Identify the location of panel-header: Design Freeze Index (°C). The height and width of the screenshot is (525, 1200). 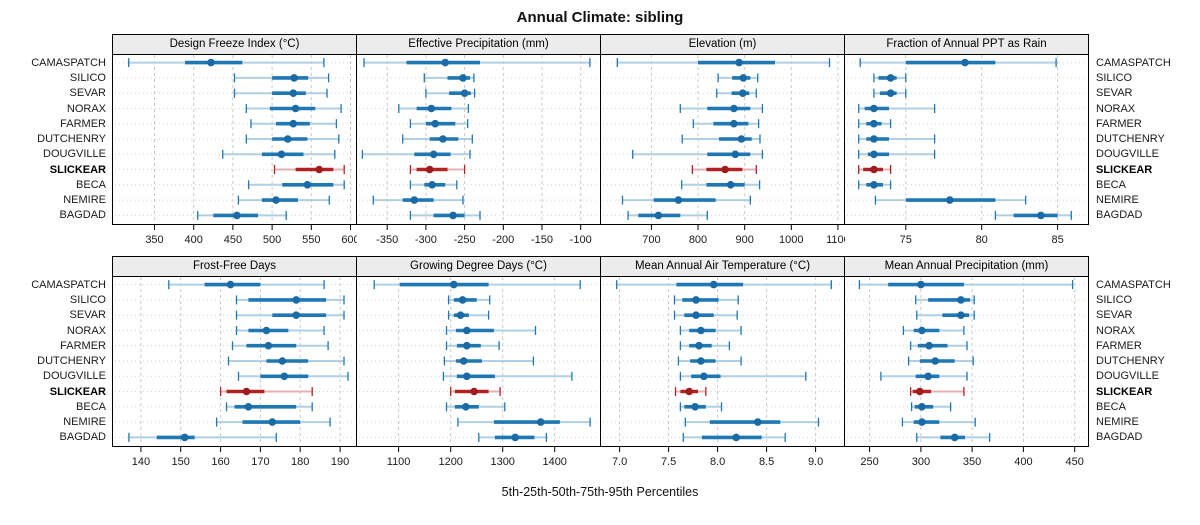
(234, 44).